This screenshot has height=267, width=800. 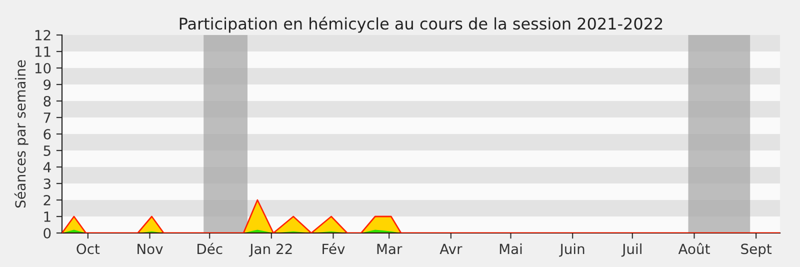 I want to click on y-tick-label: 11, so click(x=42, y=51).